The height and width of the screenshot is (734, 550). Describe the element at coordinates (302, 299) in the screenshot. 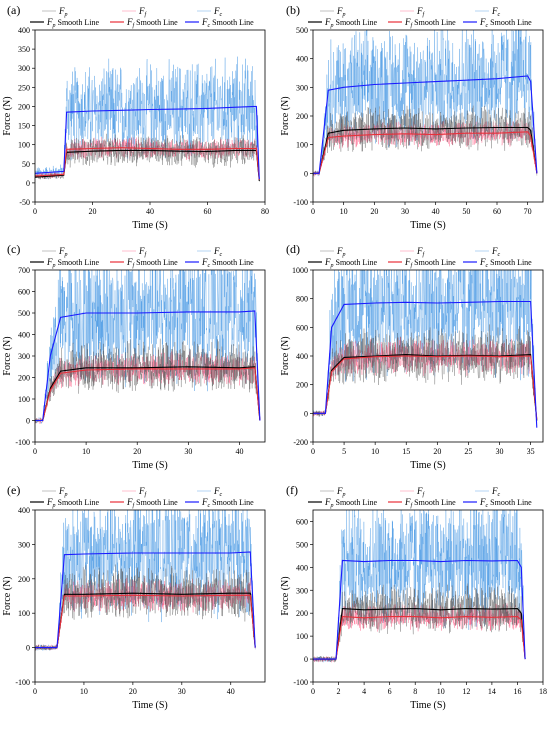

I see `y-tick-label: 800` at that location.